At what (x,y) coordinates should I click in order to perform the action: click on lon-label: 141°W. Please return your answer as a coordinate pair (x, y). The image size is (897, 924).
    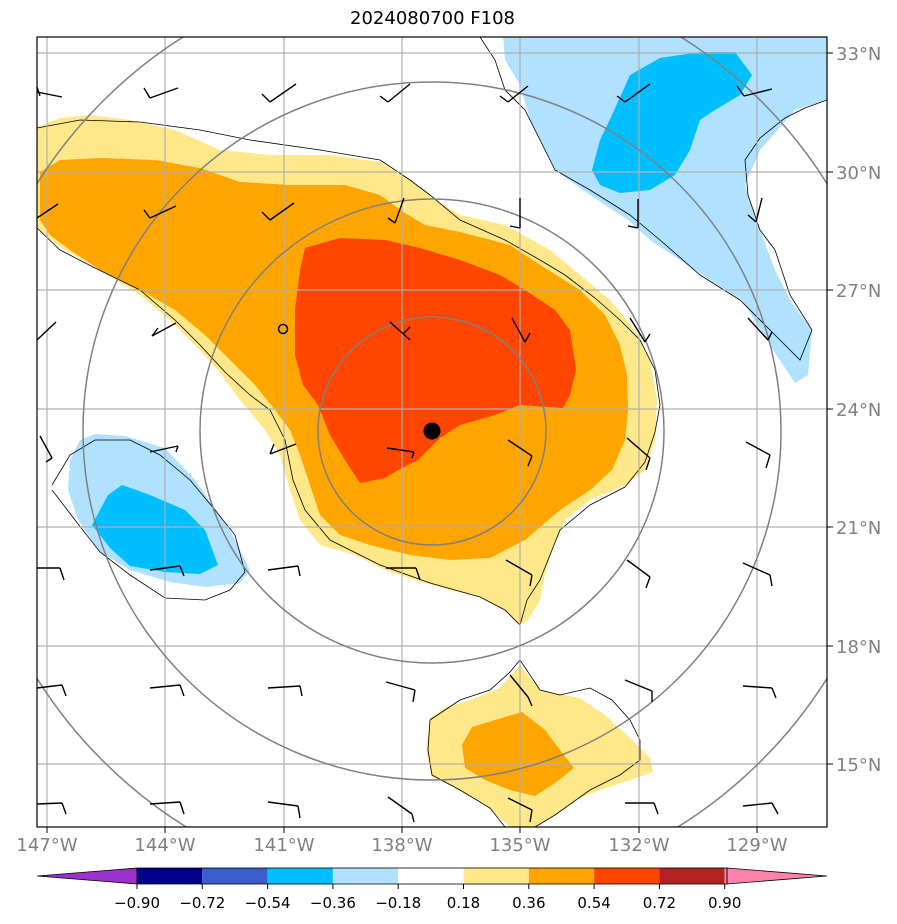
    Looking at the image, I should click on (283, 845).